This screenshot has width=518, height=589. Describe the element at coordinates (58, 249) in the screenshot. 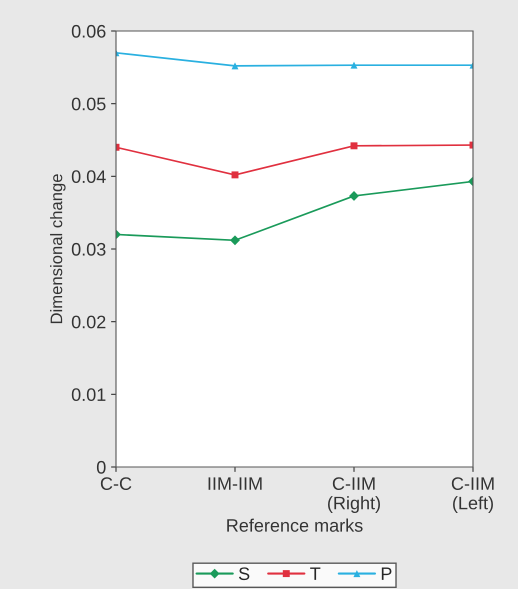

I see `y-axis-title: Dimensional change` at that location.